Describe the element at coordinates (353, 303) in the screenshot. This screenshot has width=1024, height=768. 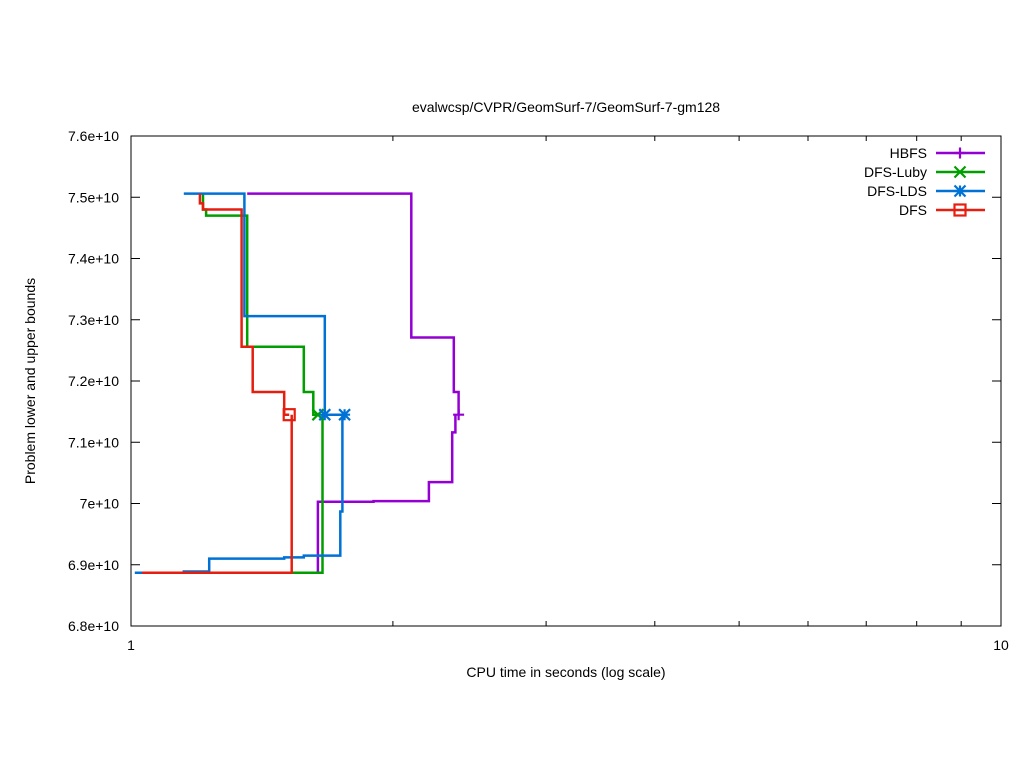
I see `hbfs-upper-bound-line` at that location.